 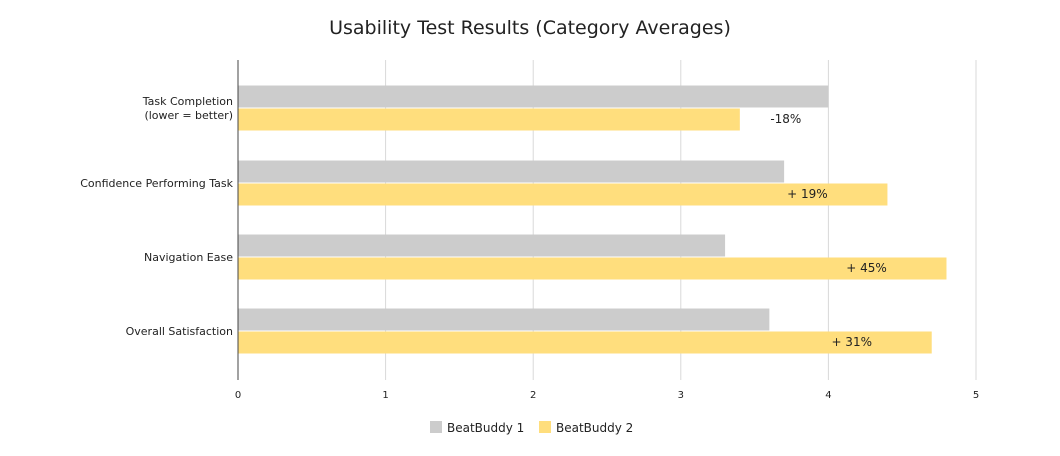 What do you see at coordinates (807, 194) in the screenshot?
I see `data-label: + 19%` at bounding box center [807, 194].